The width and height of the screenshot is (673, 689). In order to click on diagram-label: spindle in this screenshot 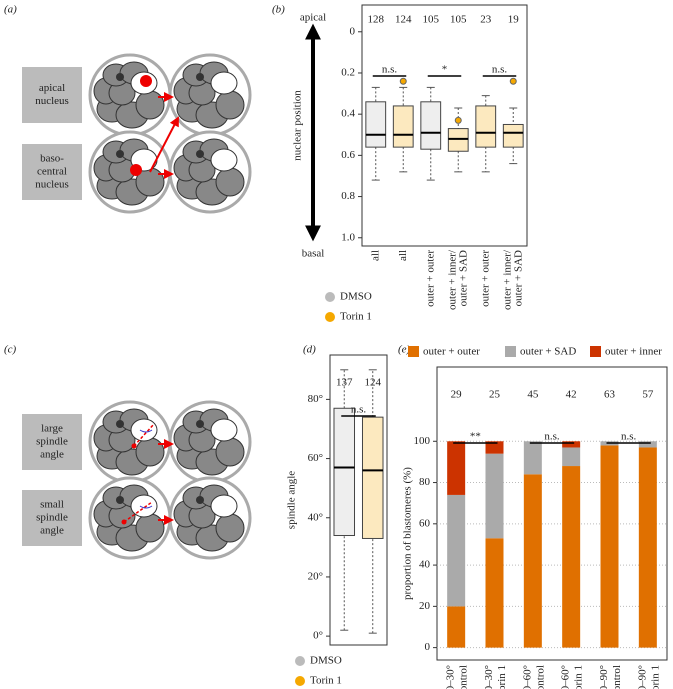, I will do `click(52, 518)`.